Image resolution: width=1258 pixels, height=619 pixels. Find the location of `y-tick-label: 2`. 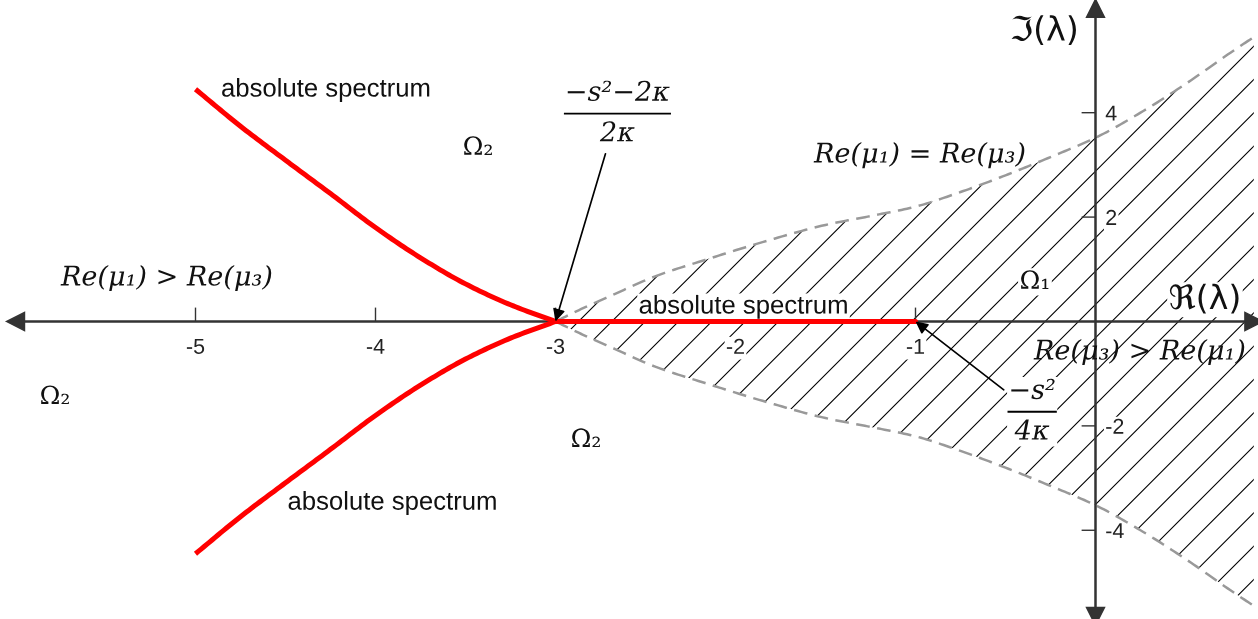

y-tick-label: 2 is located at coordinates (1111, 217).